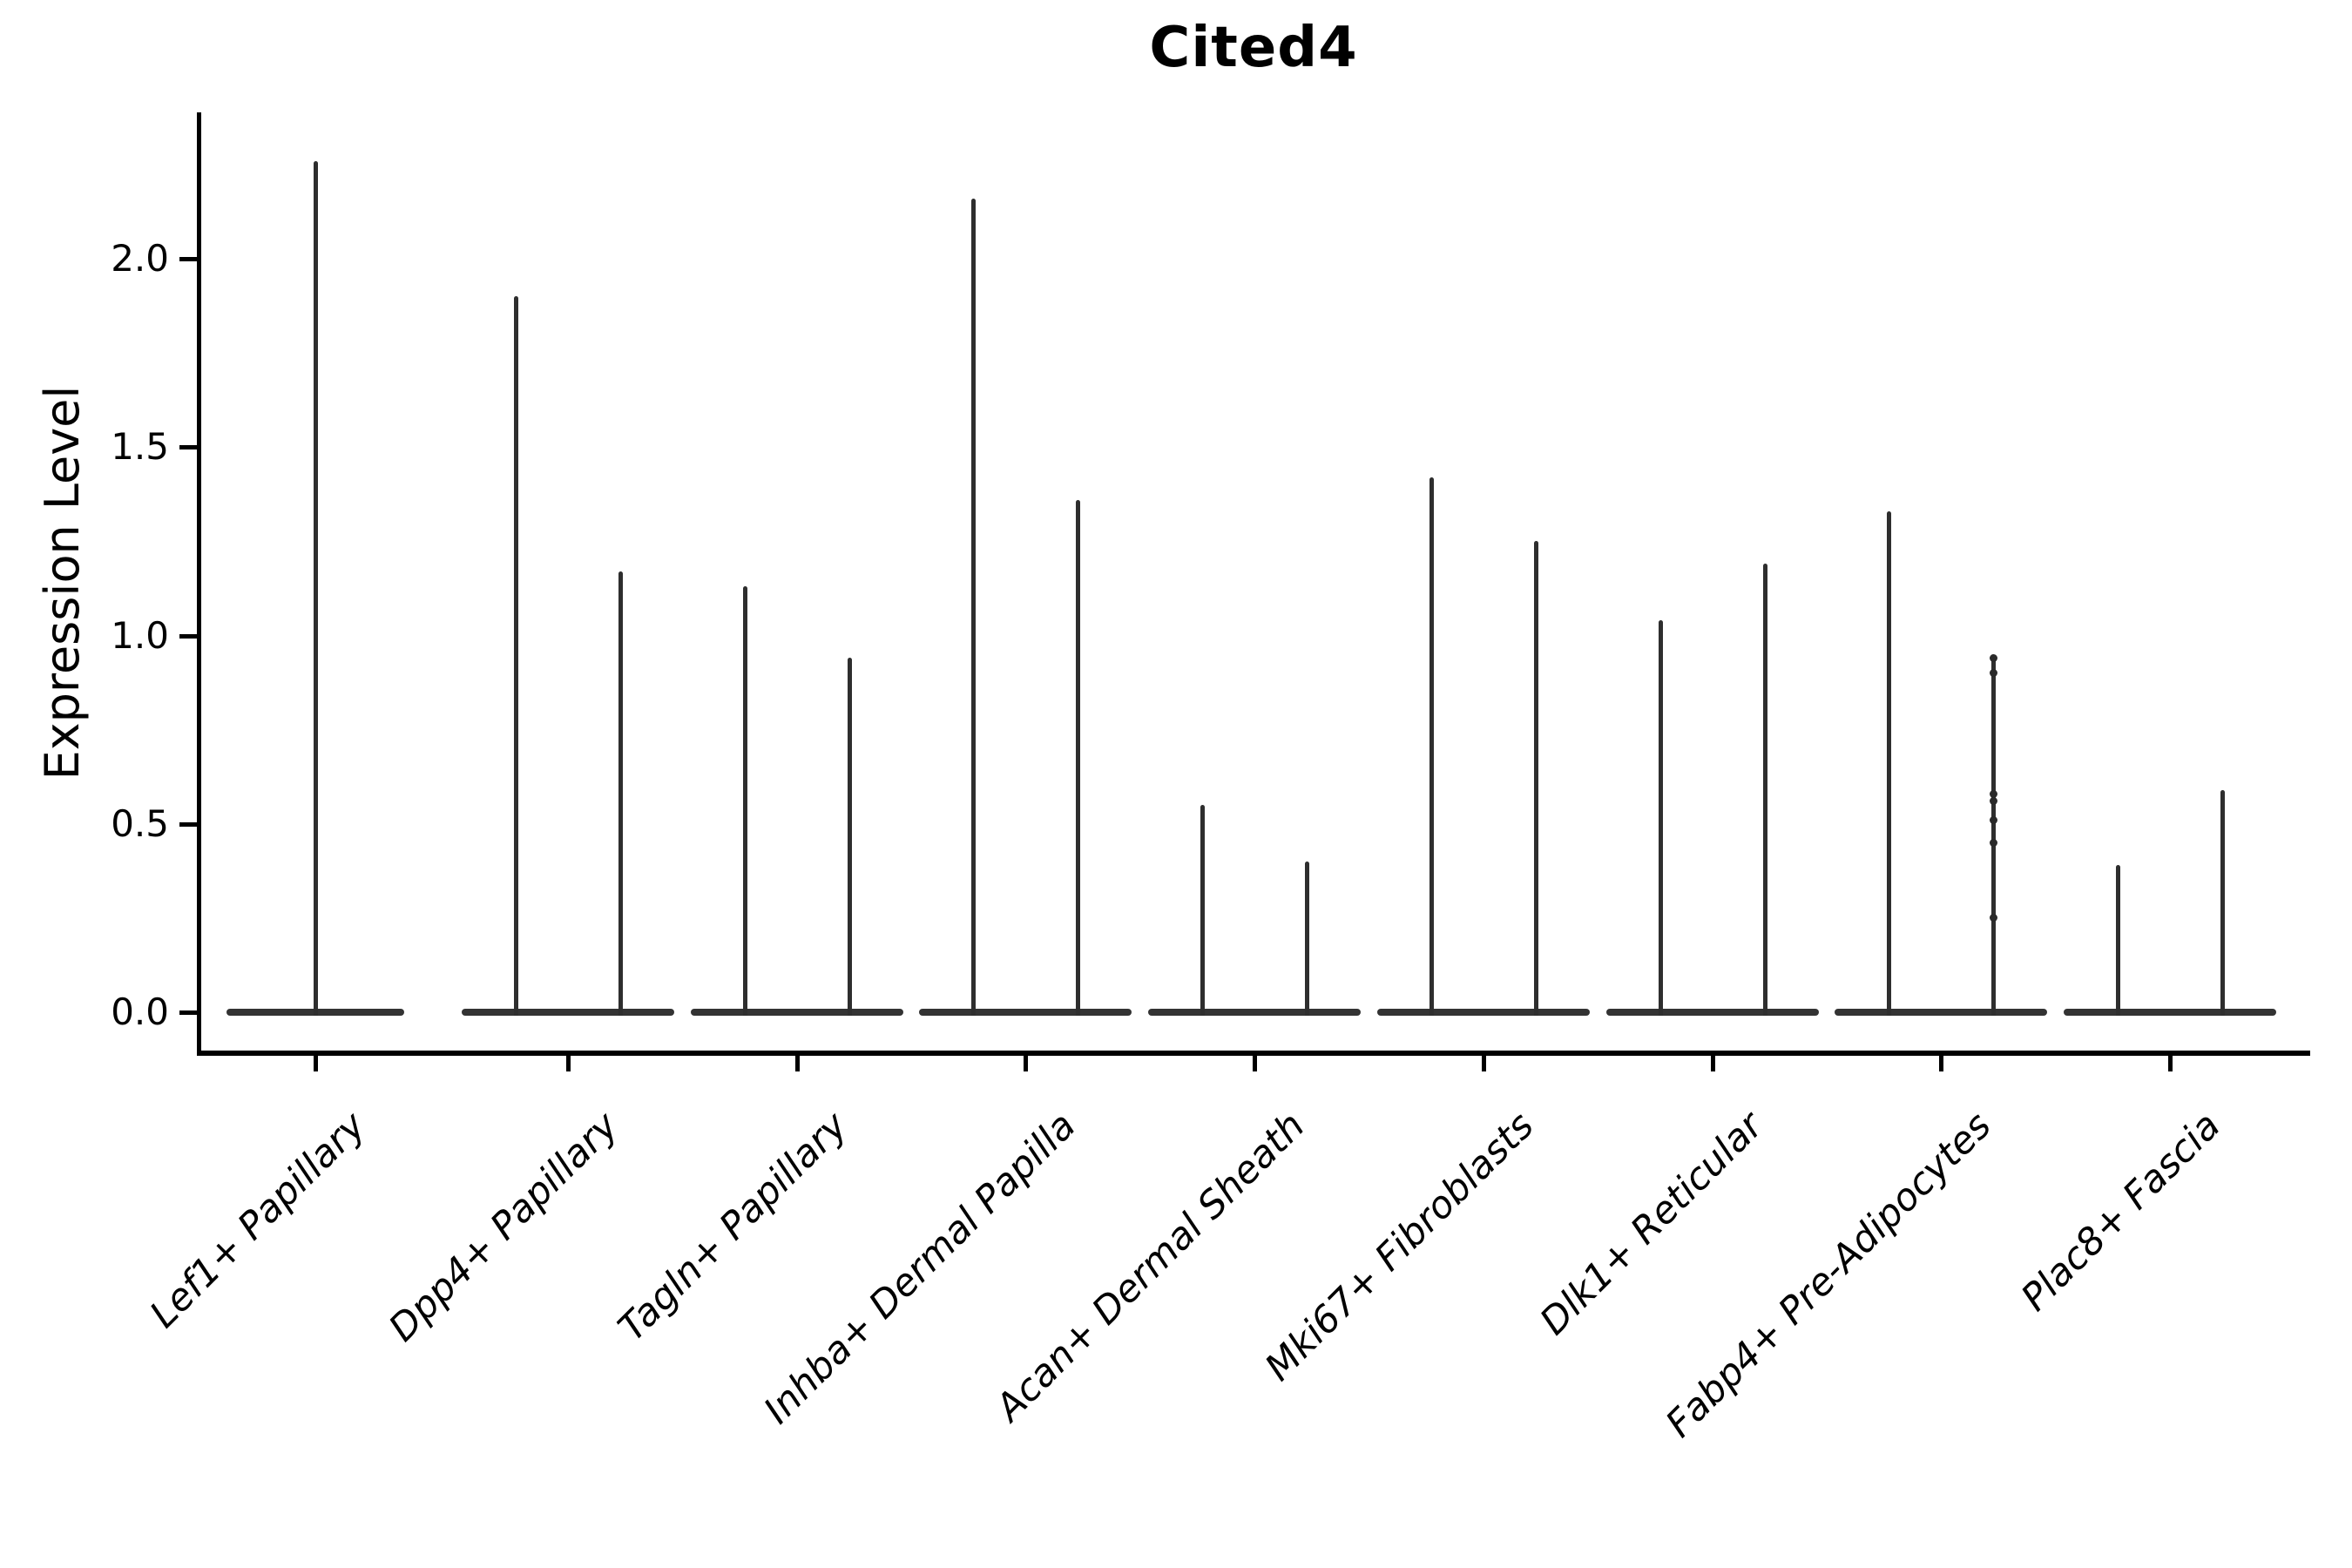 The height and width of the screenshot is (1568, 2352). I want to click on x-tick-label: Mki67+ Fibroblasts, so click(1399, 1247).